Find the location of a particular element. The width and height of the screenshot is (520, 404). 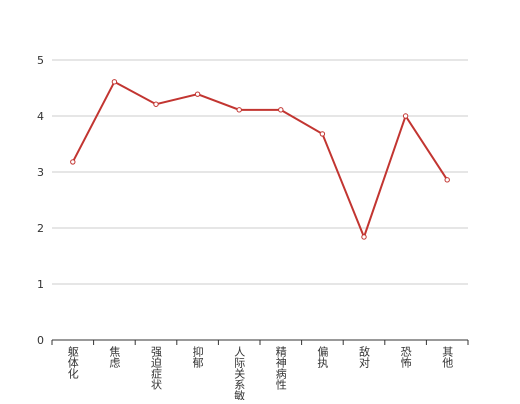

x-tick-label: 人际关系敏感 is located at coordinates (239, 373).